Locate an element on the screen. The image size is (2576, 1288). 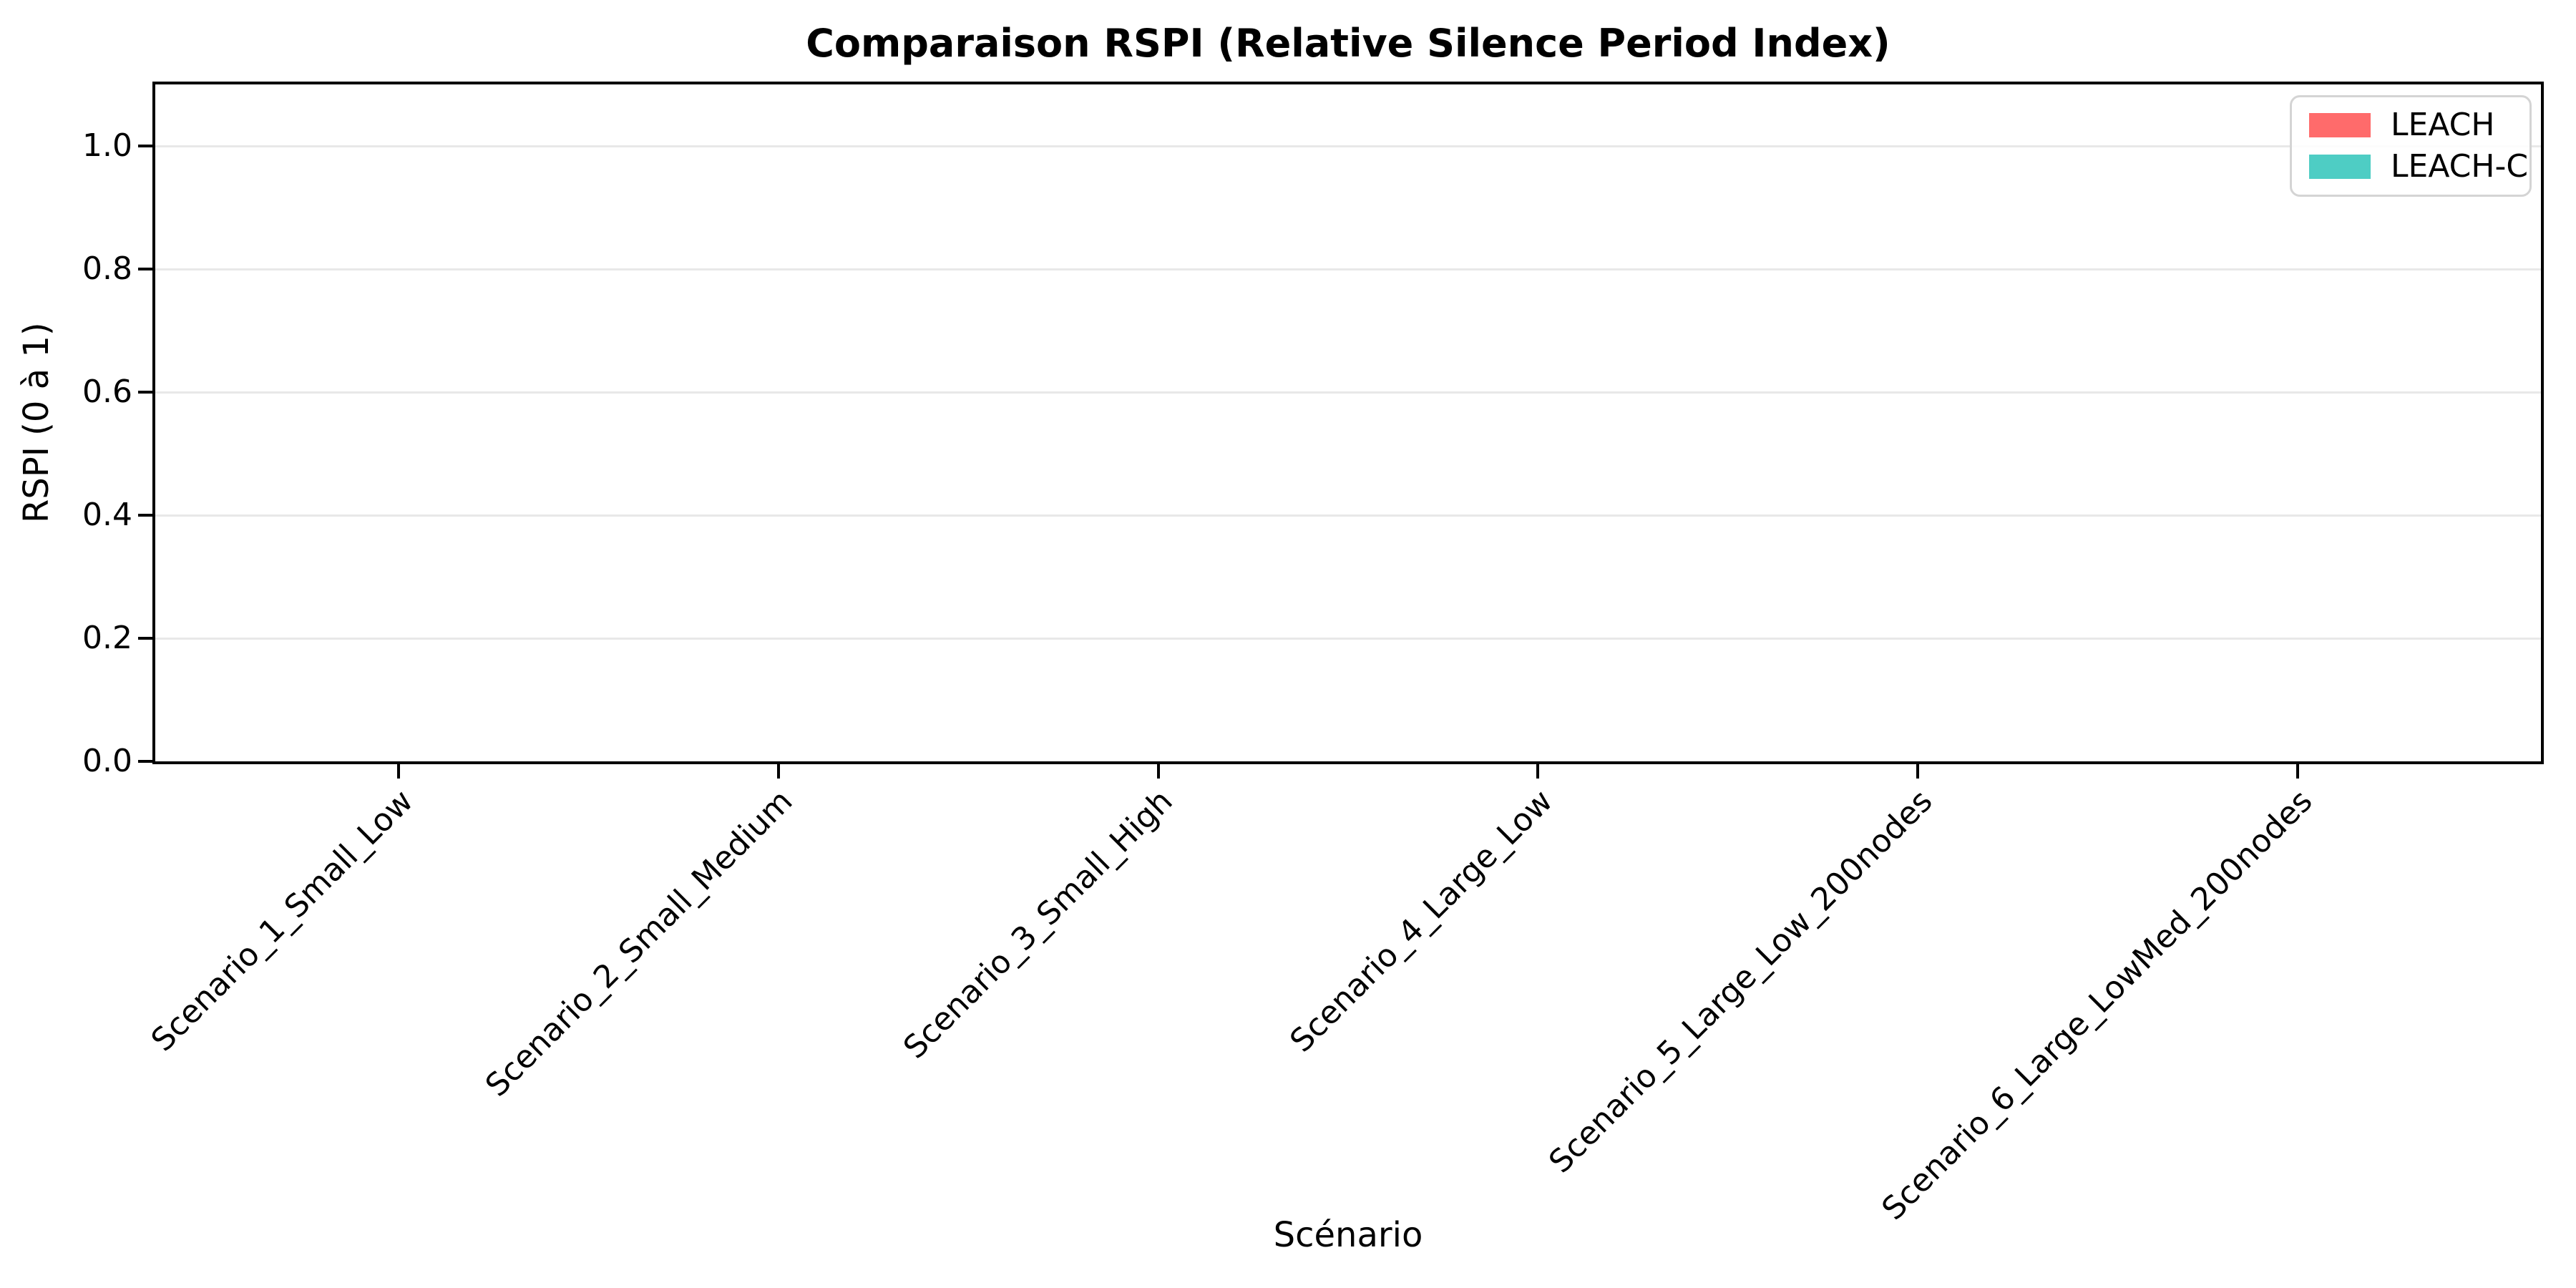
x-tick-label: Scenario_3_Small_High is located at coordinates (1038, 924).